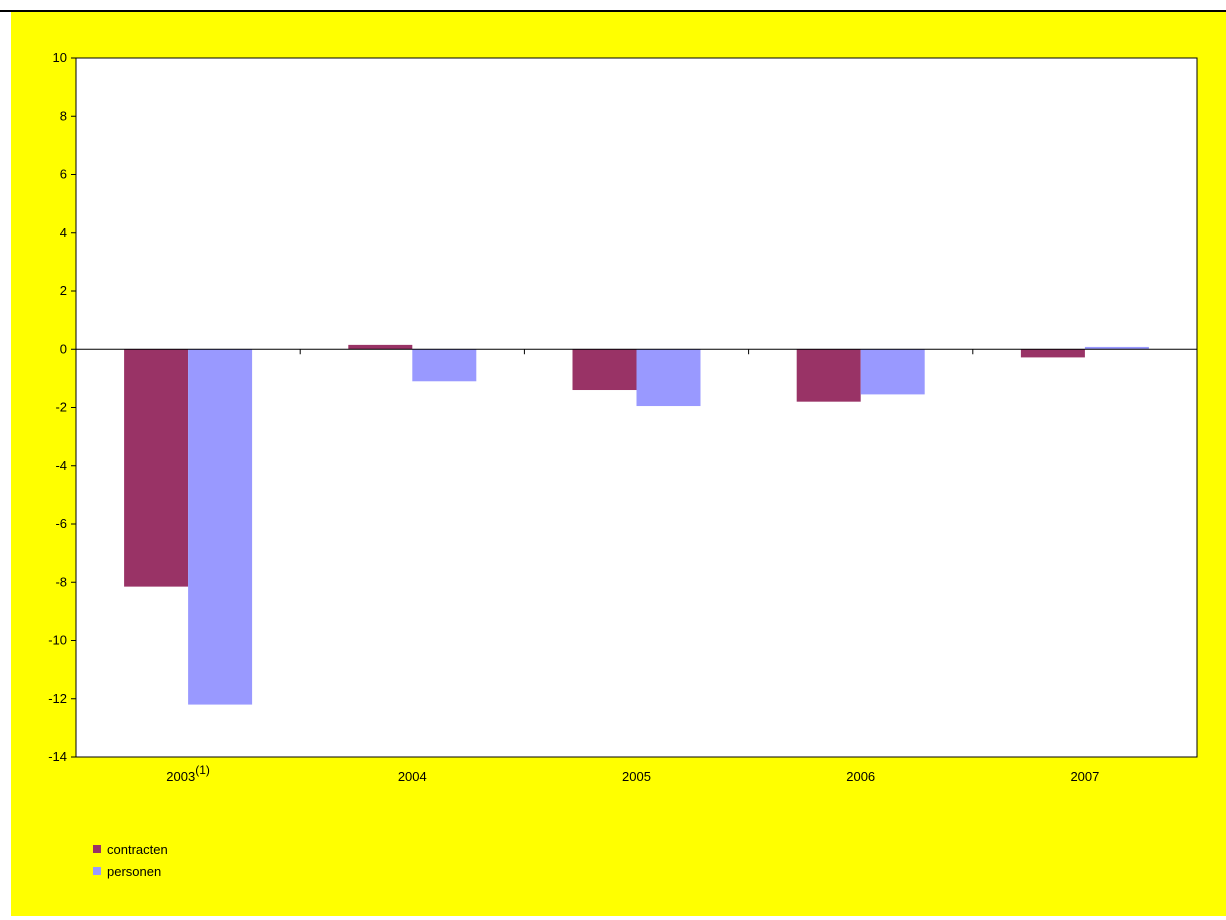  Describe the element at coordinates (57, 756) in the screenshot. I see `y-tick-label: -14` at that location.